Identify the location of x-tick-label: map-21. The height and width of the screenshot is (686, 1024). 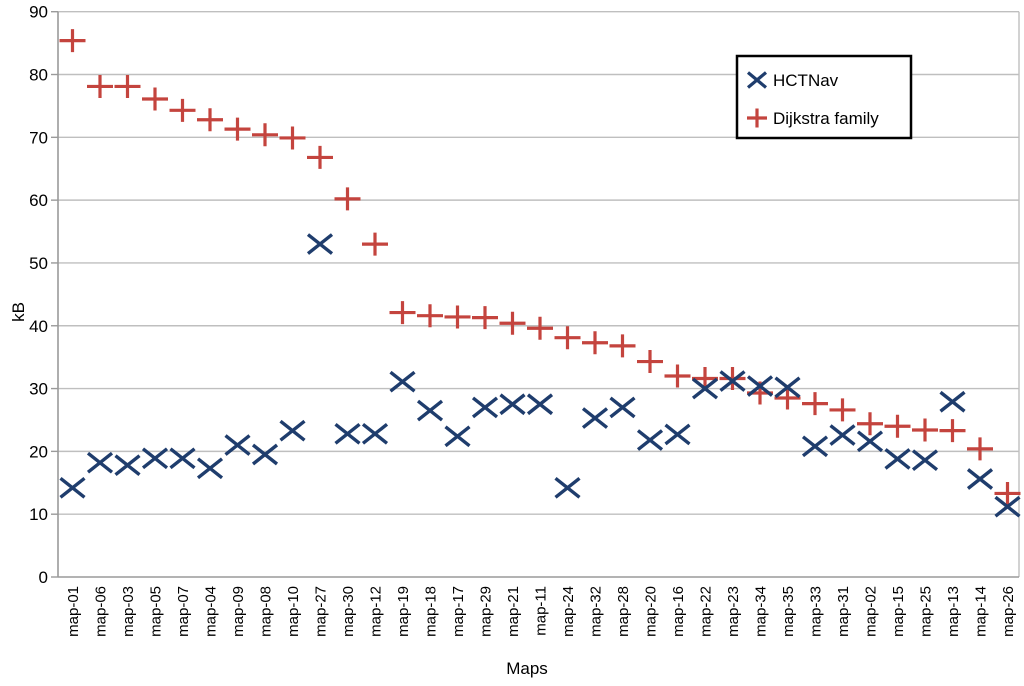
(513, 611).